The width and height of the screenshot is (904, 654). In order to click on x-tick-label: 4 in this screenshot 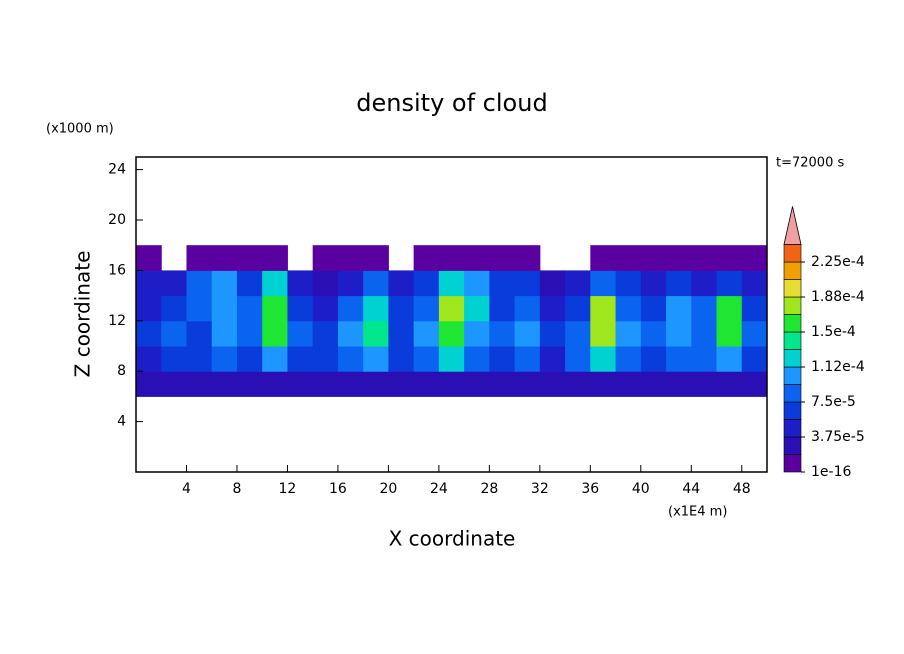, I will do `click(186, 489)`.